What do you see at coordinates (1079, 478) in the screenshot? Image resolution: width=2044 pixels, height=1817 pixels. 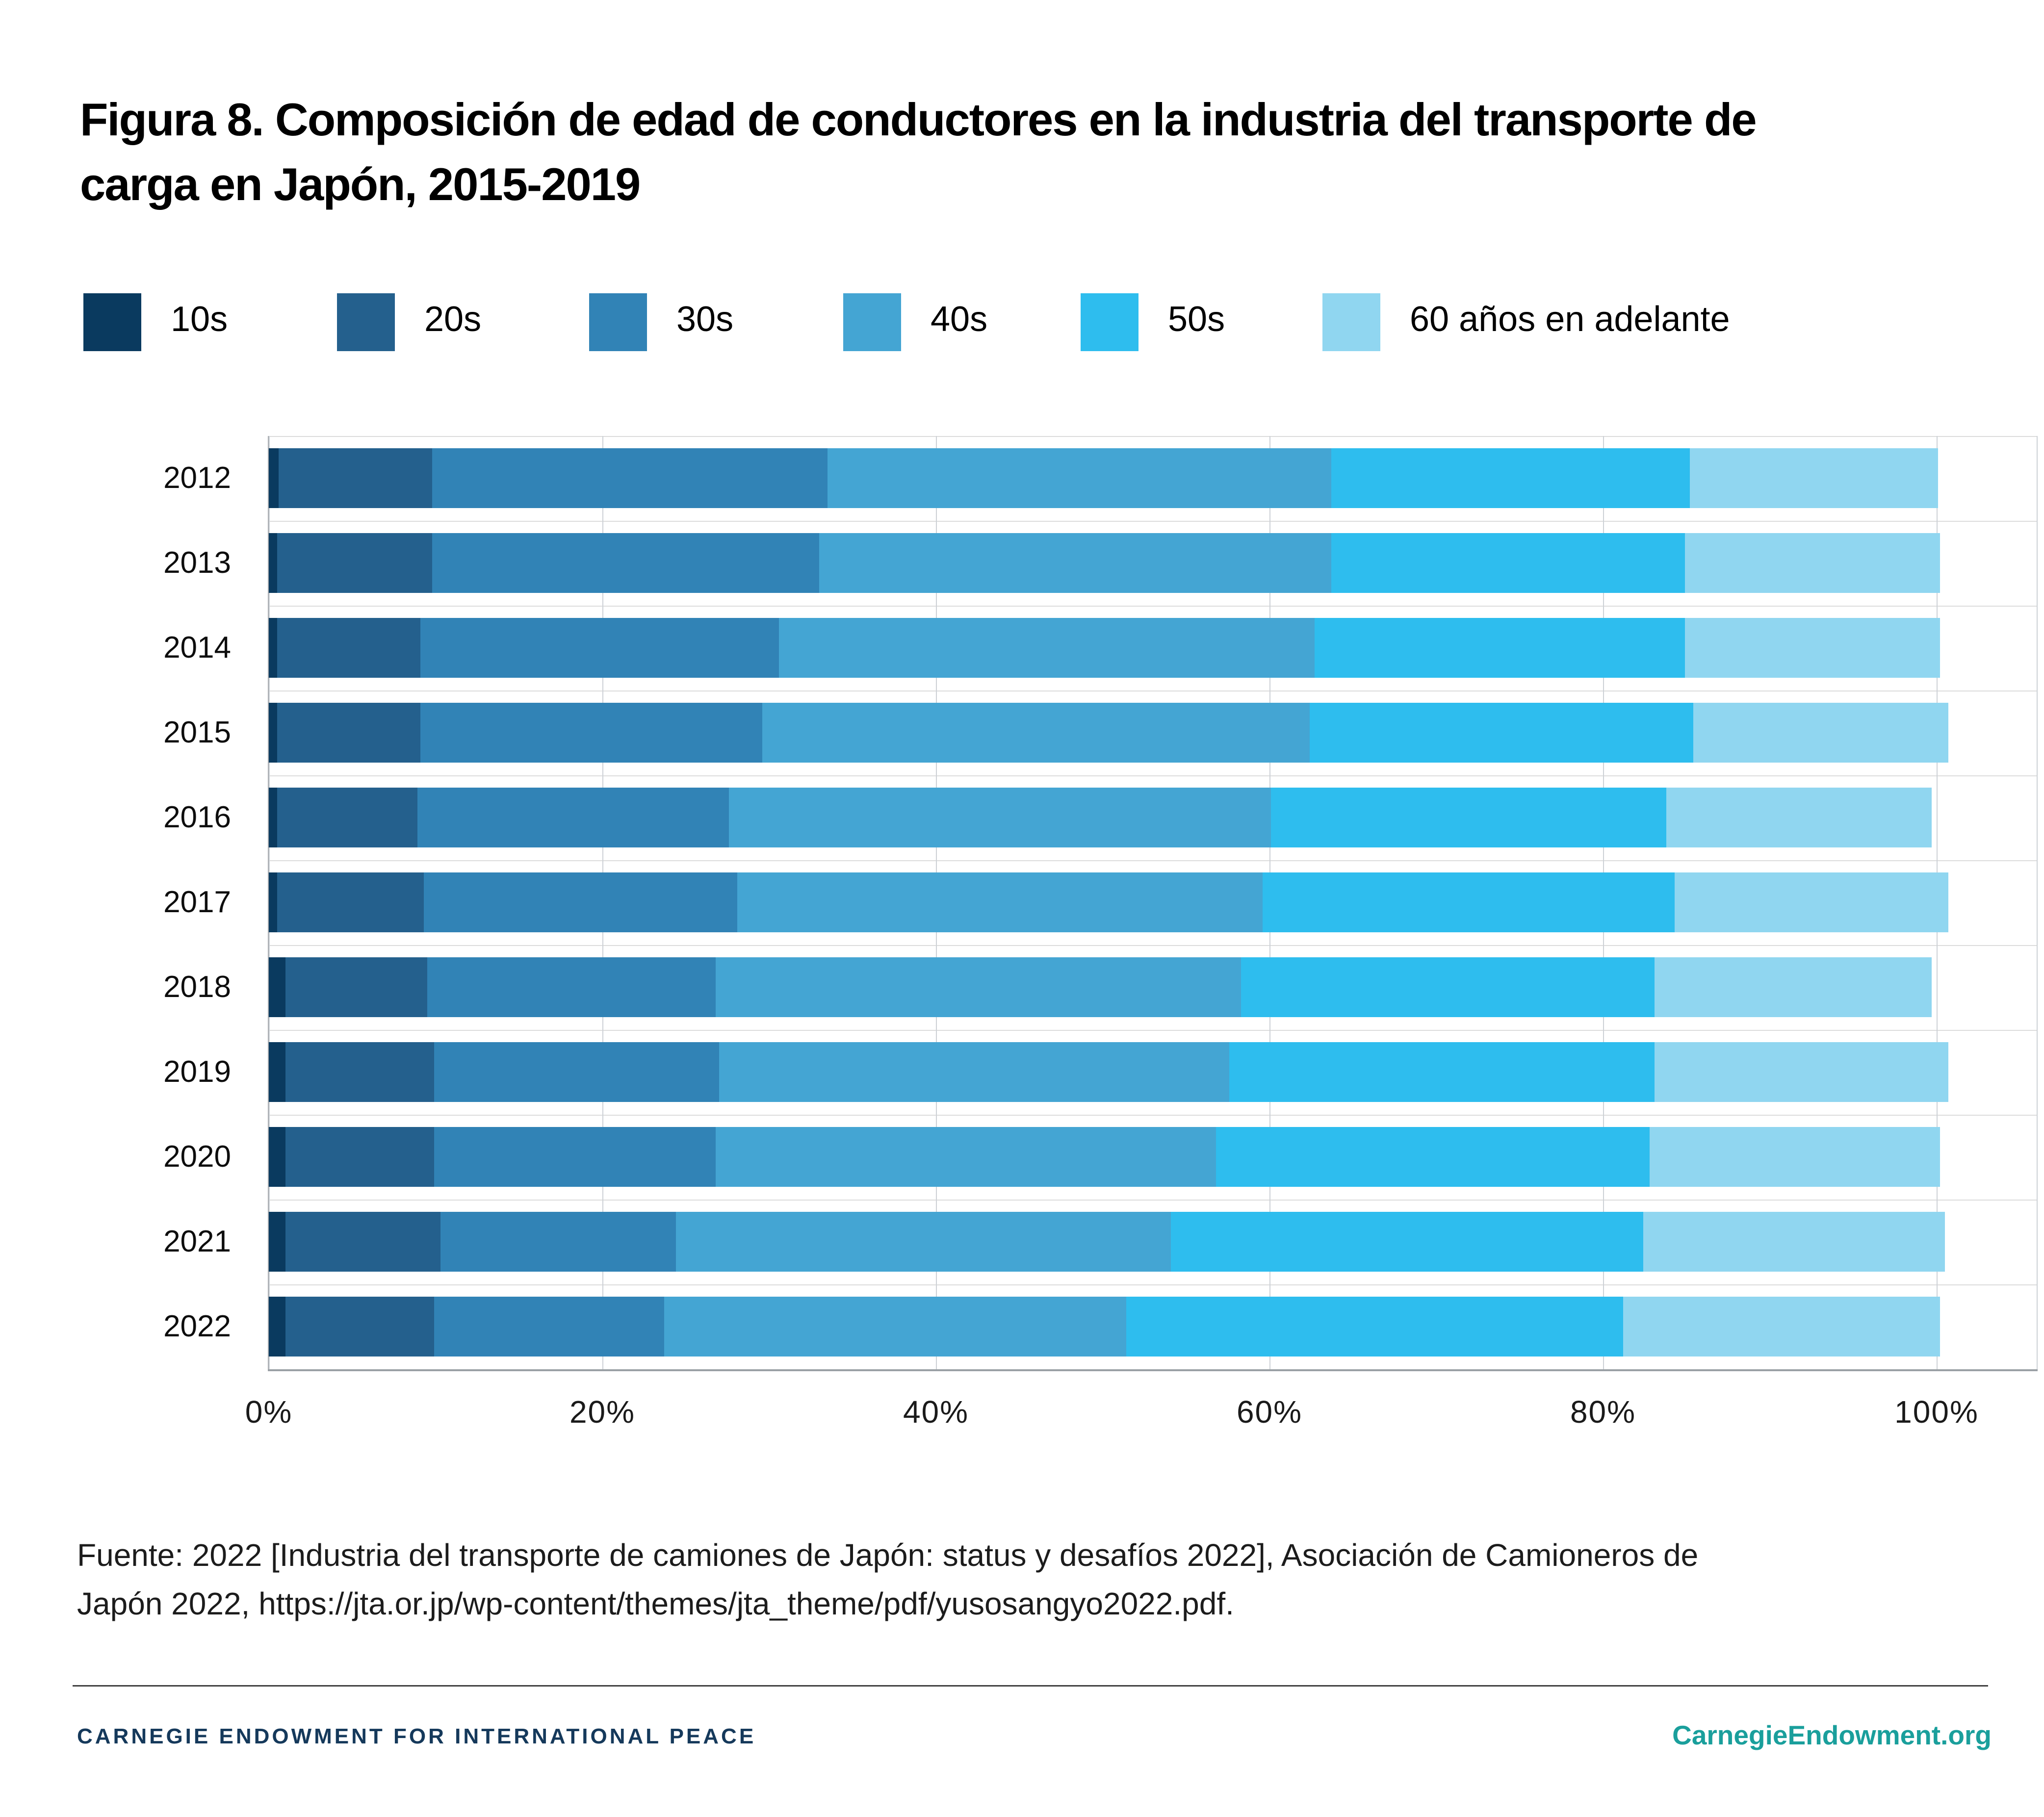 I see `bar-segment-40s-2012` at bounding box center [1079, 478].